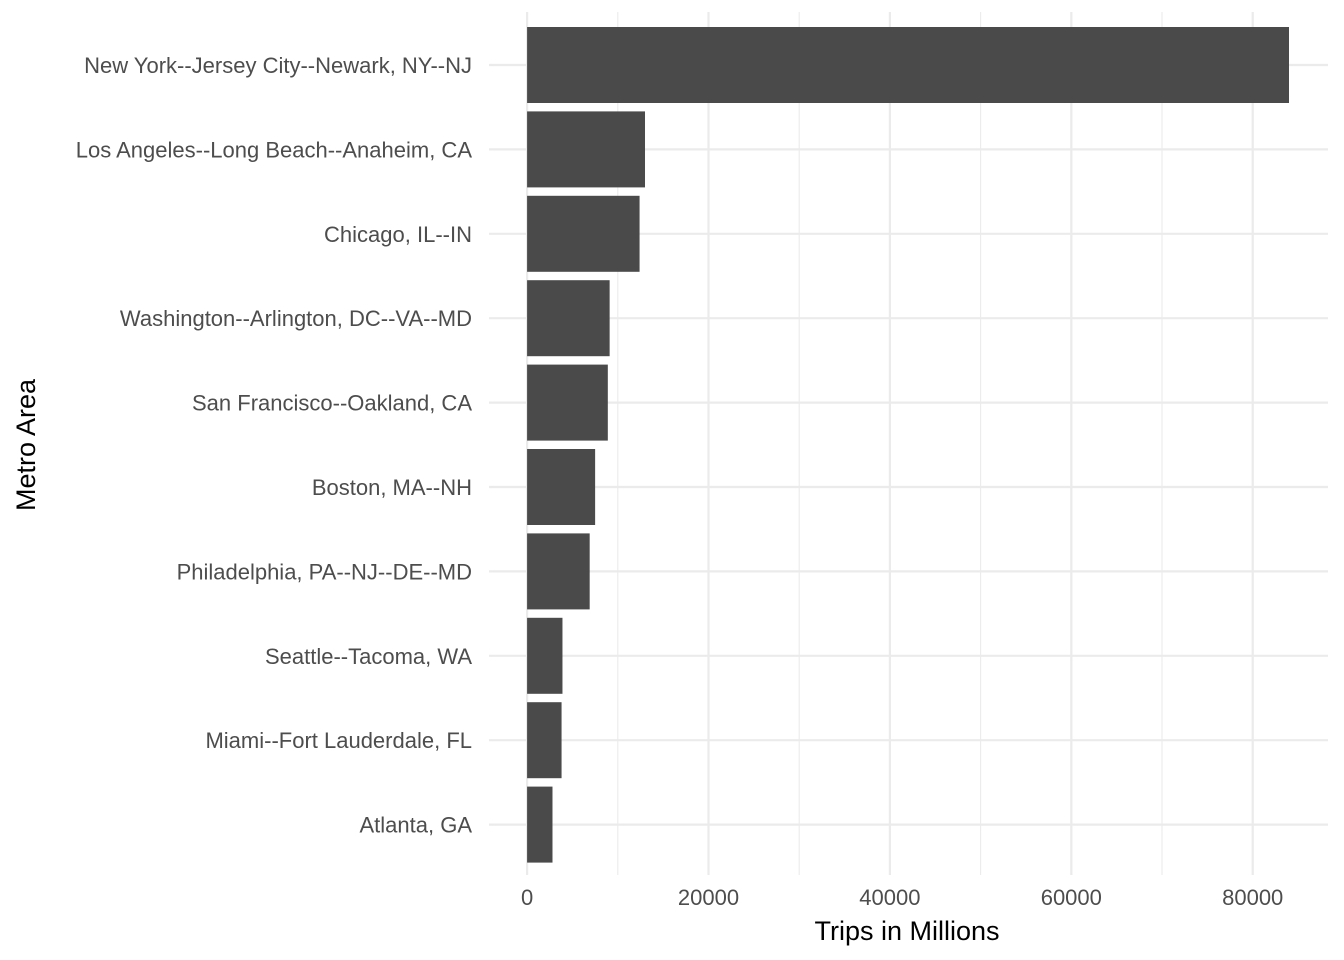 The image size is (1344, 960). Describe the element at coordinates (296, 318) in the screenshot. I see `y-tick-label: Washington--Arlington, DC--VA--MD` at that location.